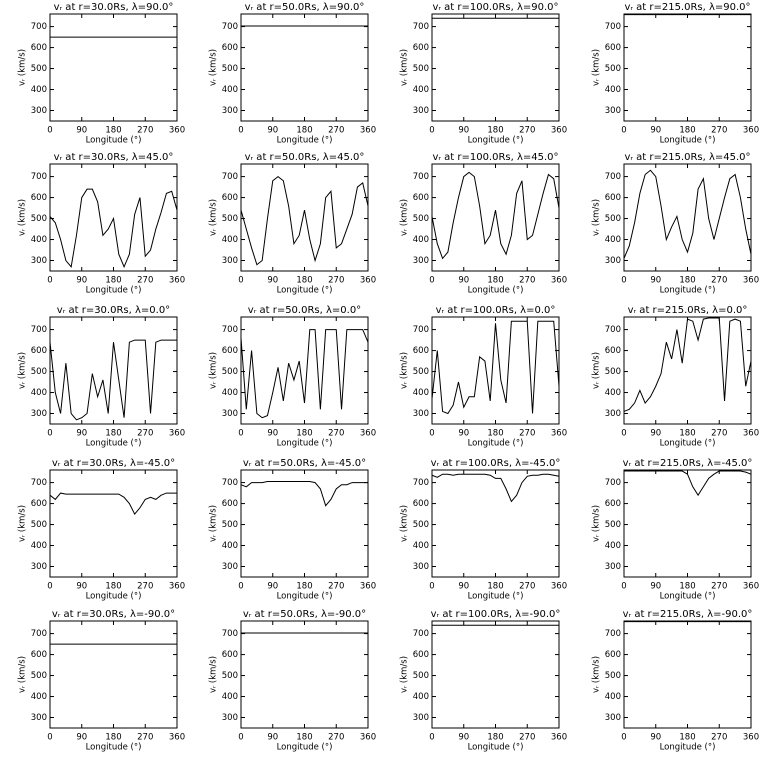 The width and height of the screenshot is (768, 768). What do you see at coordinates (113, 463) in the screenshot?
I see `panel-title: vᵣ at r=30.0Rs, λ=-45.0°` at bounding box center [113, 463].